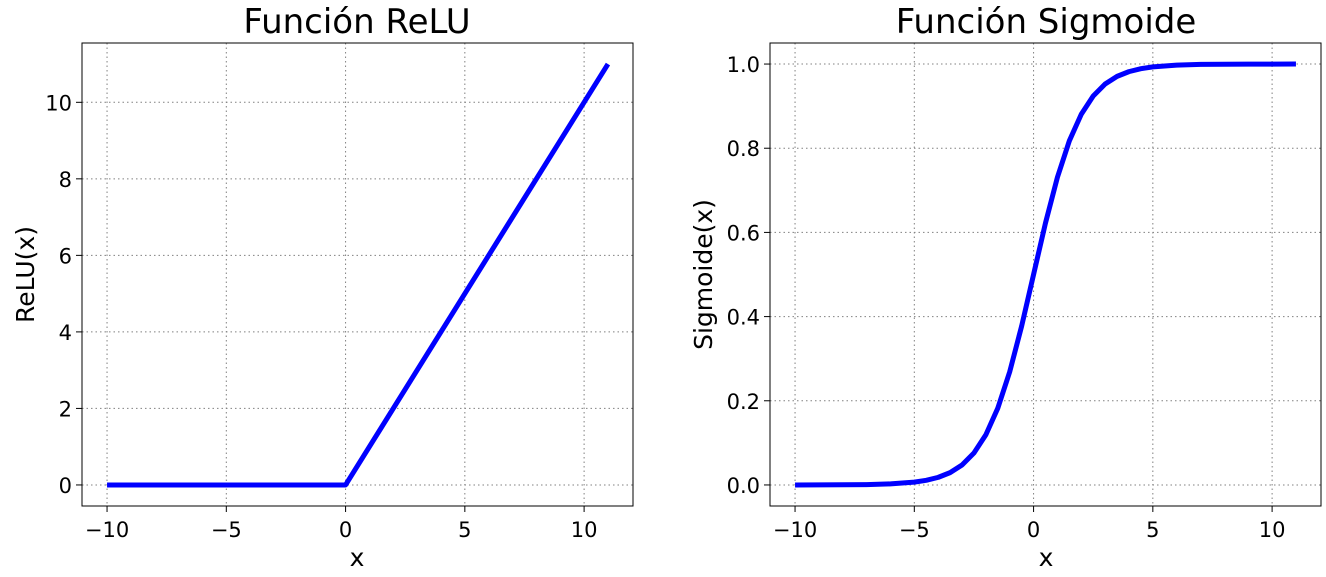  What do you see at coordinates (356, 22) in the screenshot?
I see `chart-title: Función ReLU` at bounding box center [356, 22].